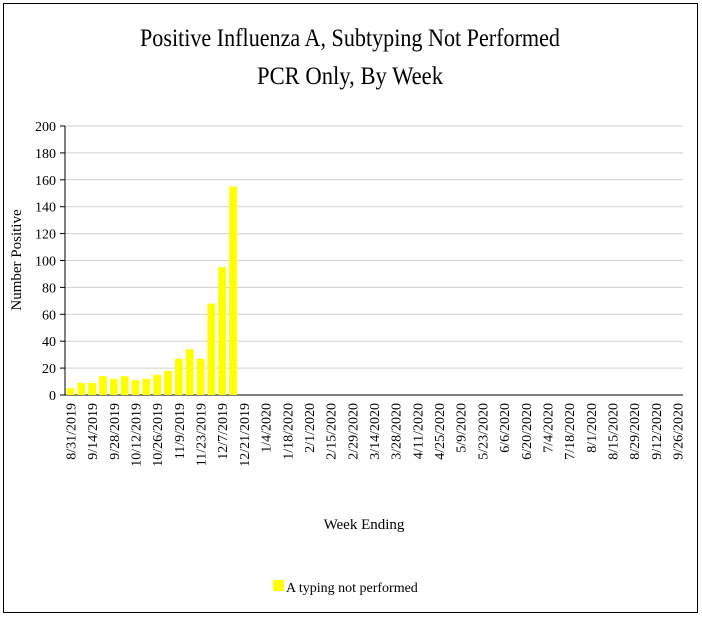 This screenshot has height=618, width=702. Describe the element at coordinates (353, 431) in the screenshot. I see `x-tick-label: 2/29/2020` at that location.